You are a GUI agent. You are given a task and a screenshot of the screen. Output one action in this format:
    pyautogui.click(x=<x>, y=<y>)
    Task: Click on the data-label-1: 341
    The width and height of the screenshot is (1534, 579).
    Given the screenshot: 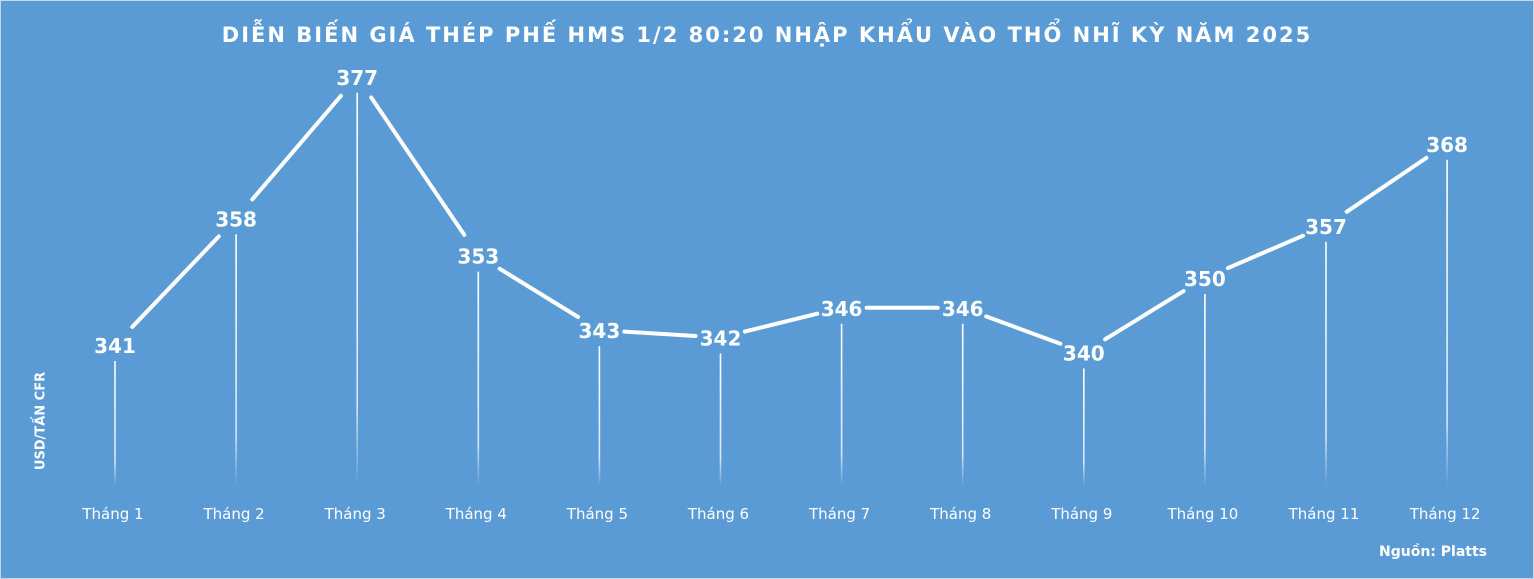 What is the action you would take?
    pyautogui.click(x=115, y=346)
    